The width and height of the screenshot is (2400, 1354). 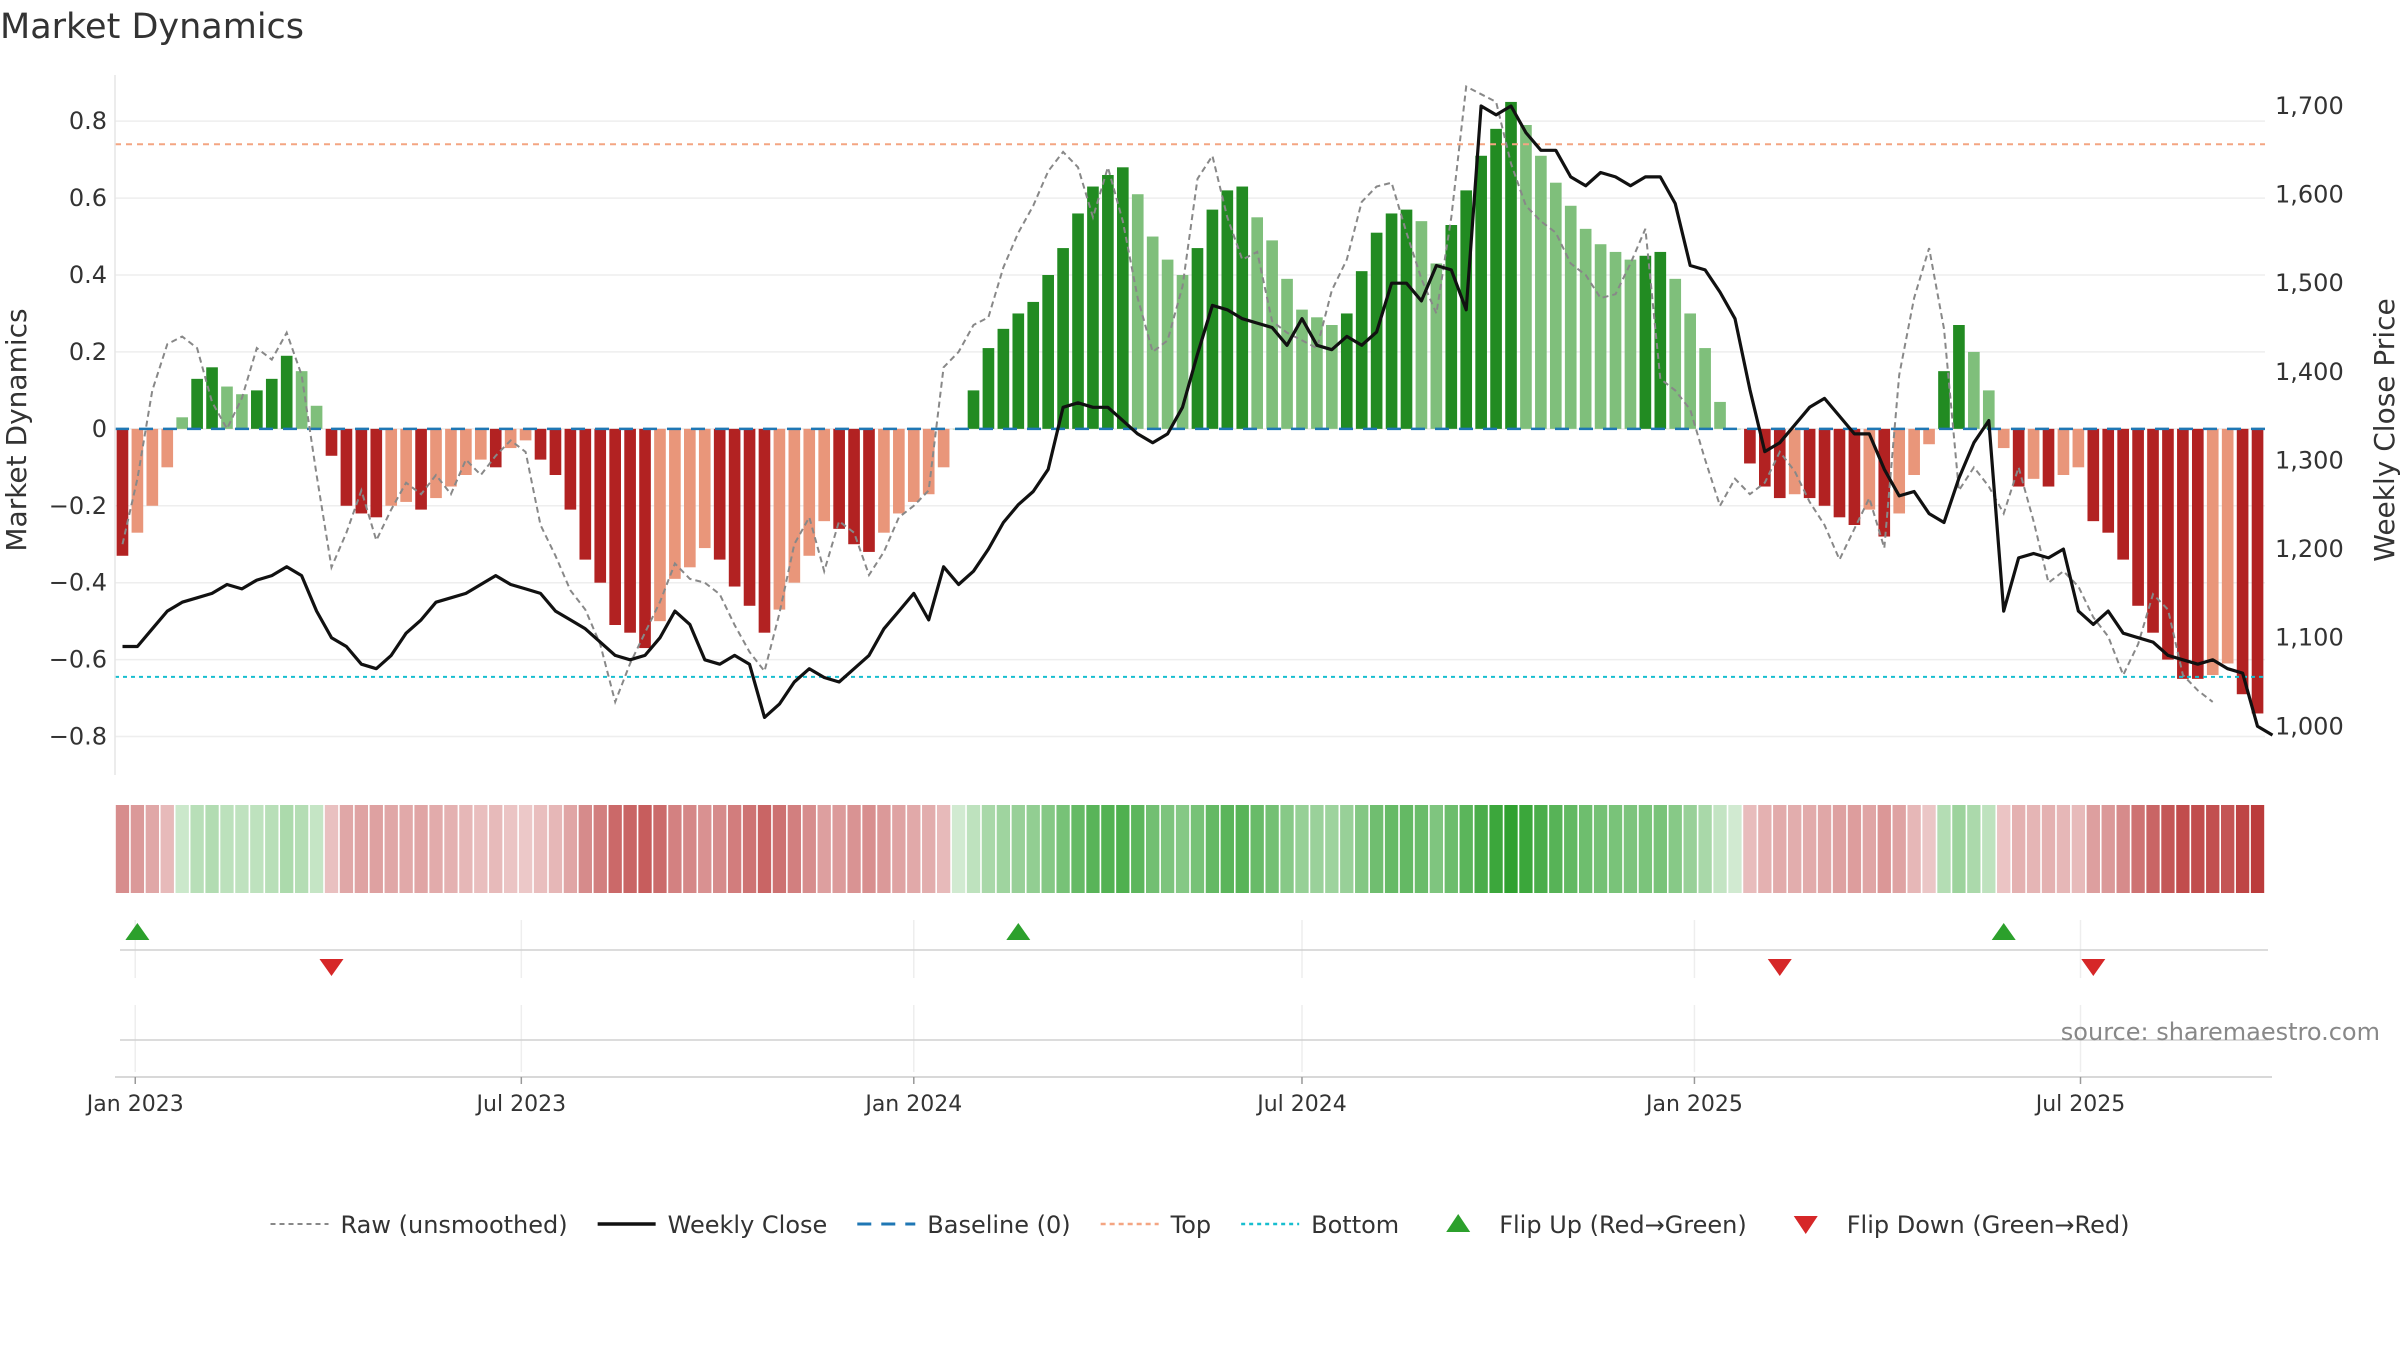 What do you see at coordinates (1191, 1225) in the screenshot?
I see `legend-label: Top` at bounding box center [1191, 1225].